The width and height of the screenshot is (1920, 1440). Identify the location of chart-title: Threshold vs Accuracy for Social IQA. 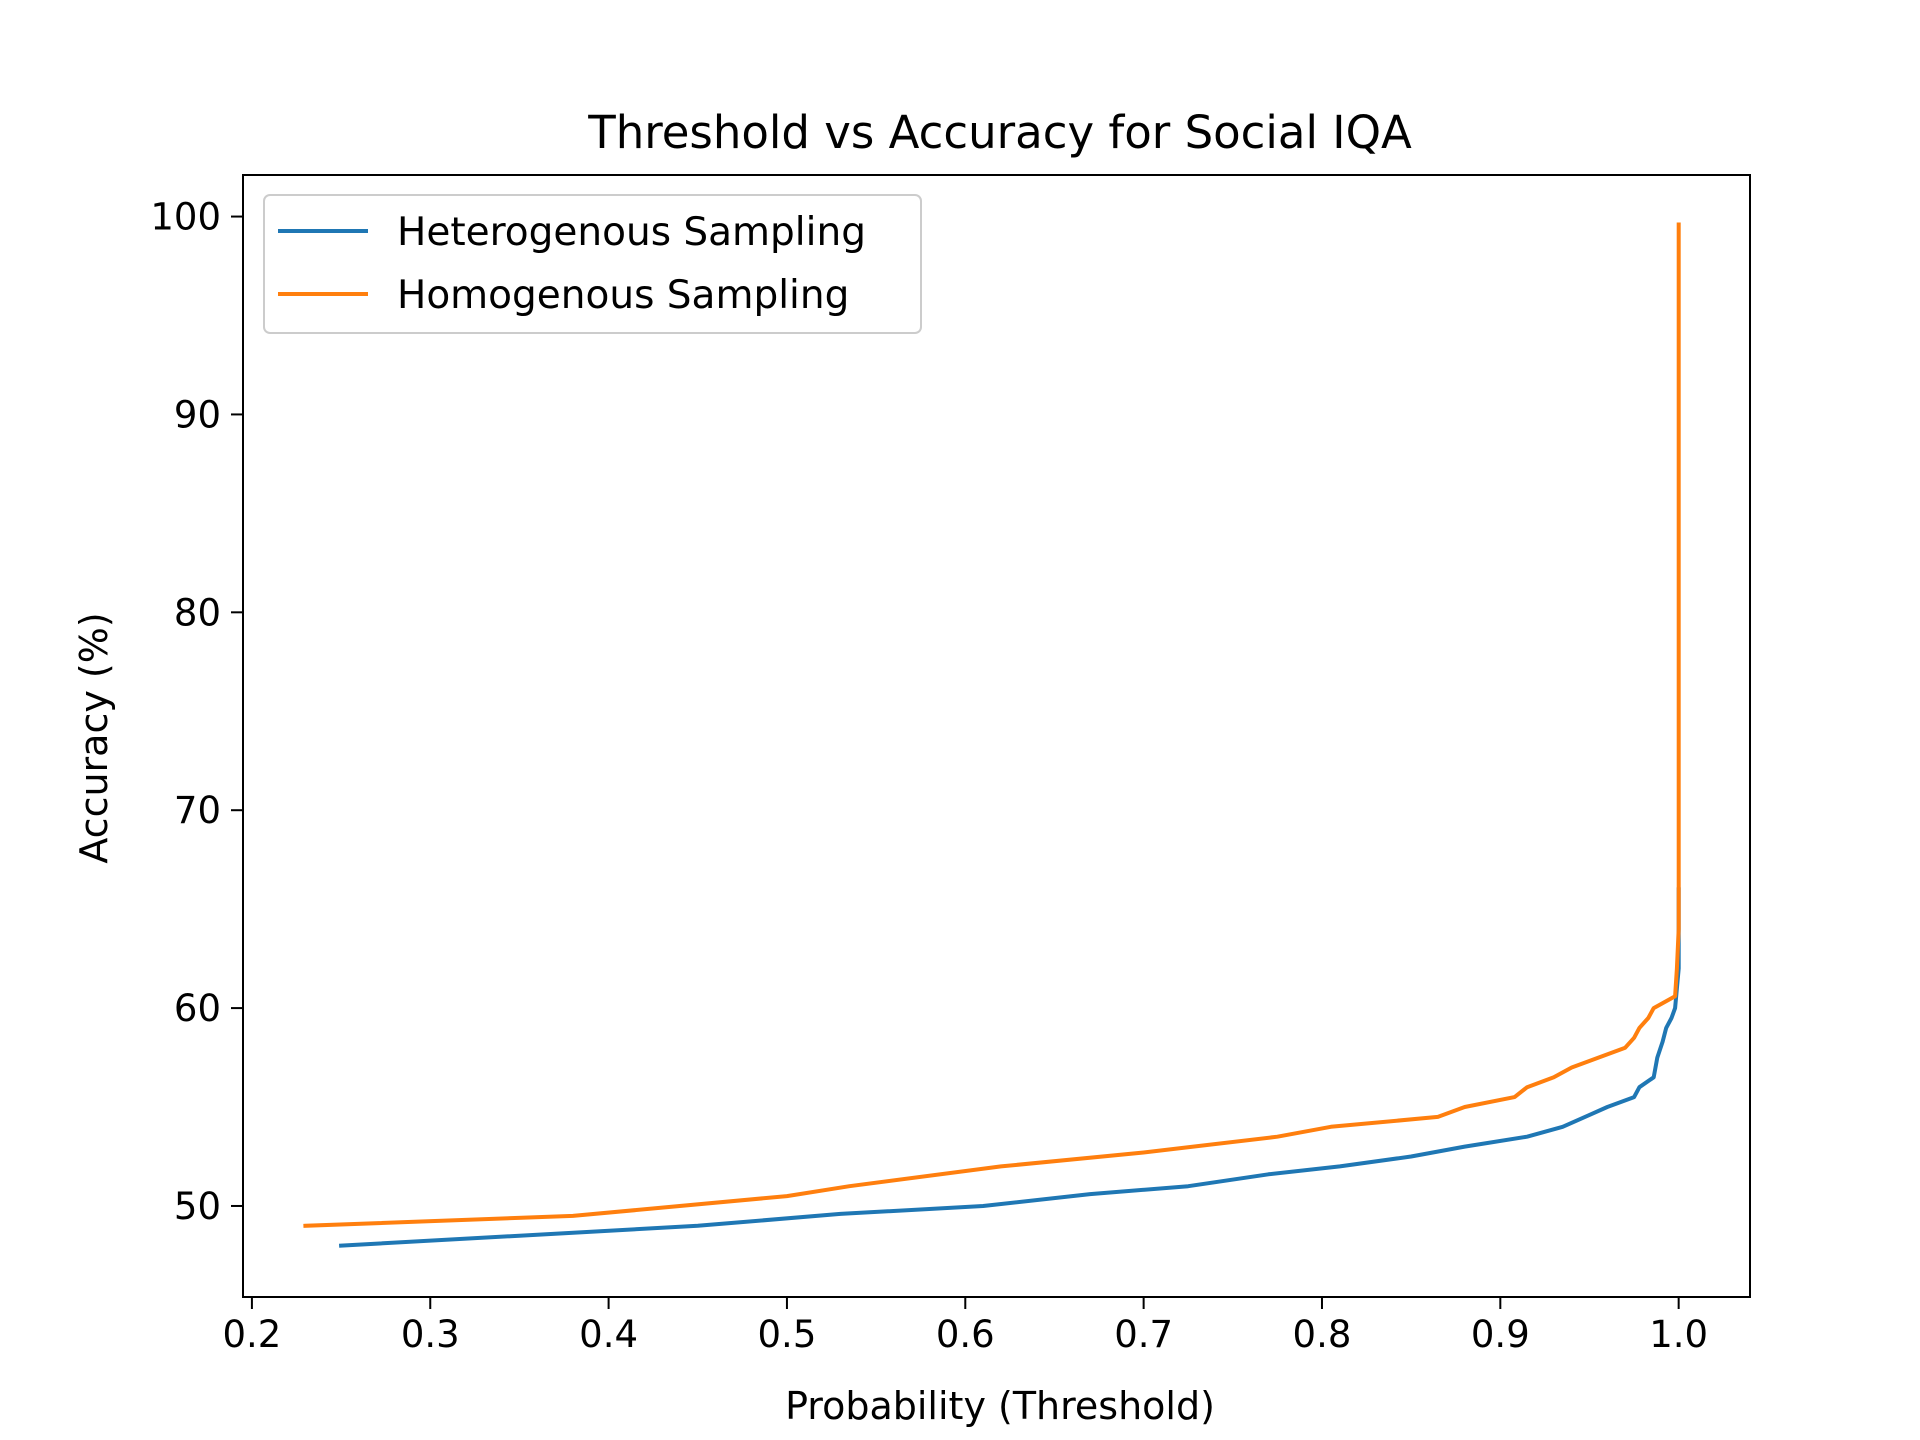
(999, 132).